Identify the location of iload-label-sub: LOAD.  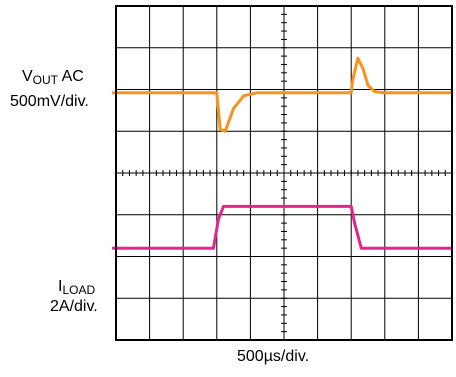
(79, 290).